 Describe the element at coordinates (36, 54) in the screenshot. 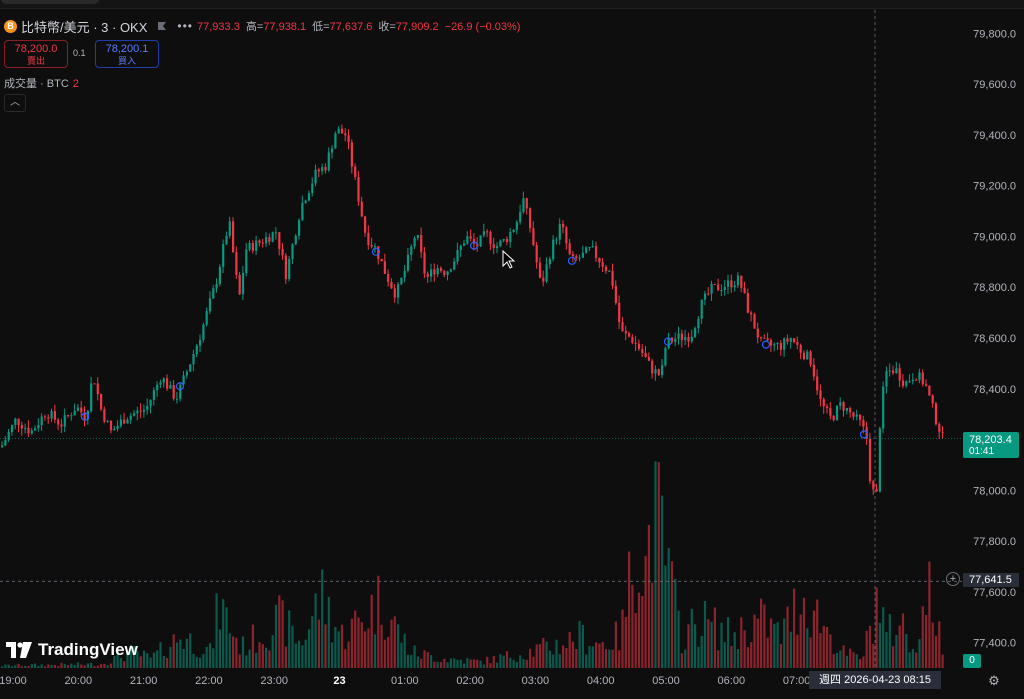

I see `sell-button: 78,200.0 賣出` at that location.